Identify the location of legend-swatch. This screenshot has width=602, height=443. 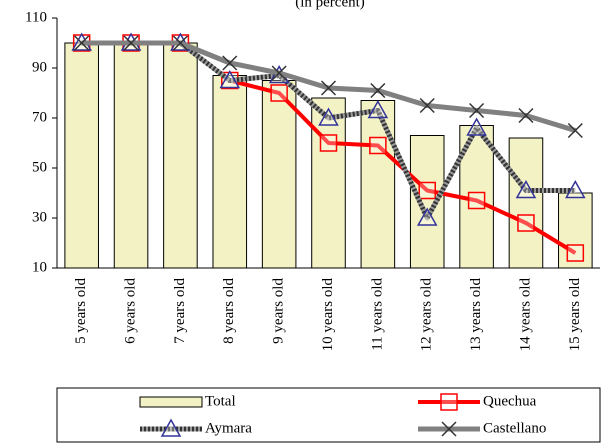
(171, 402).